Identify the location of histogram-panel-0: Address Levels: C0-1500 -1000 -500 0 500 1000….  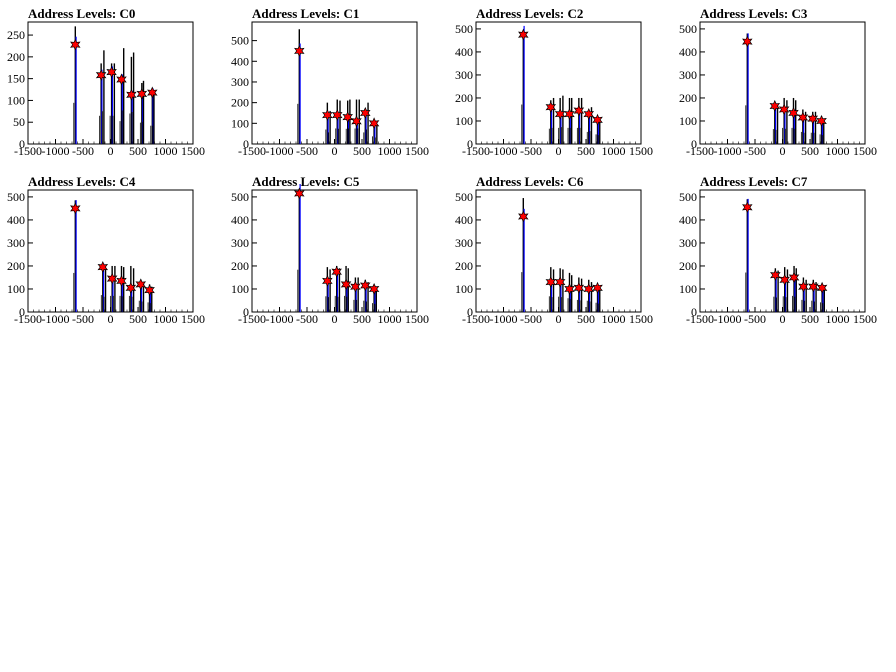
(106, 82).